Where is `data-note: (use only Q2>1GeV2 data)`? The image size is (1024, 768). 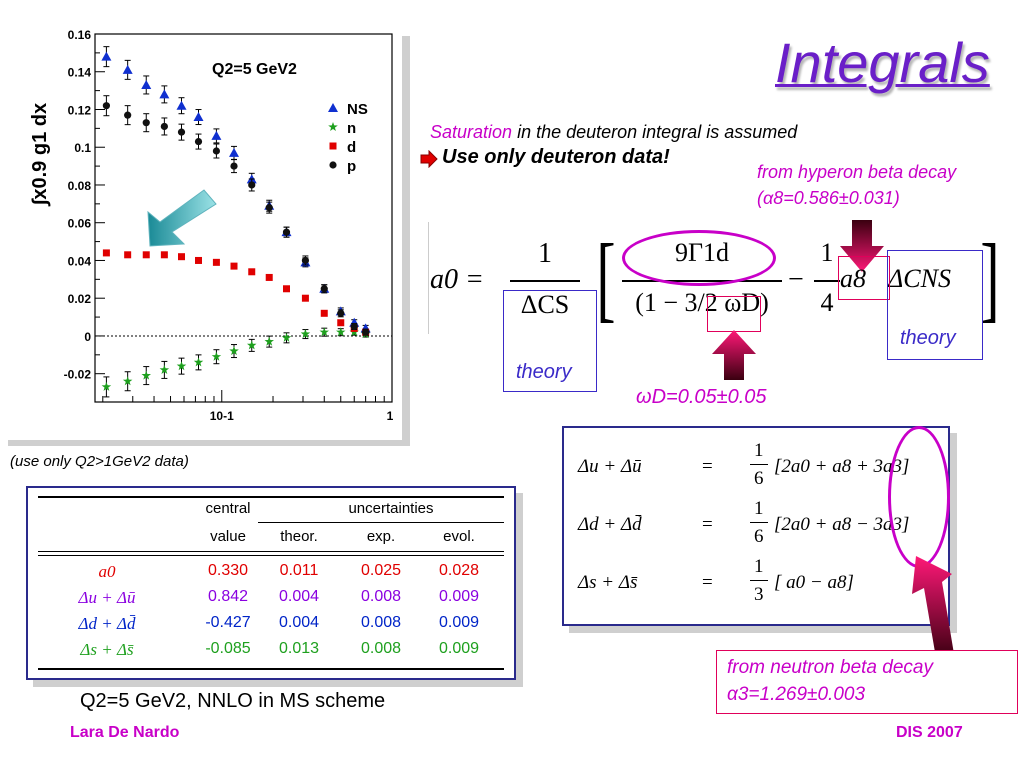
data-note: (use only Q2>1GeV2 data) is located at coordinates (99, 461).